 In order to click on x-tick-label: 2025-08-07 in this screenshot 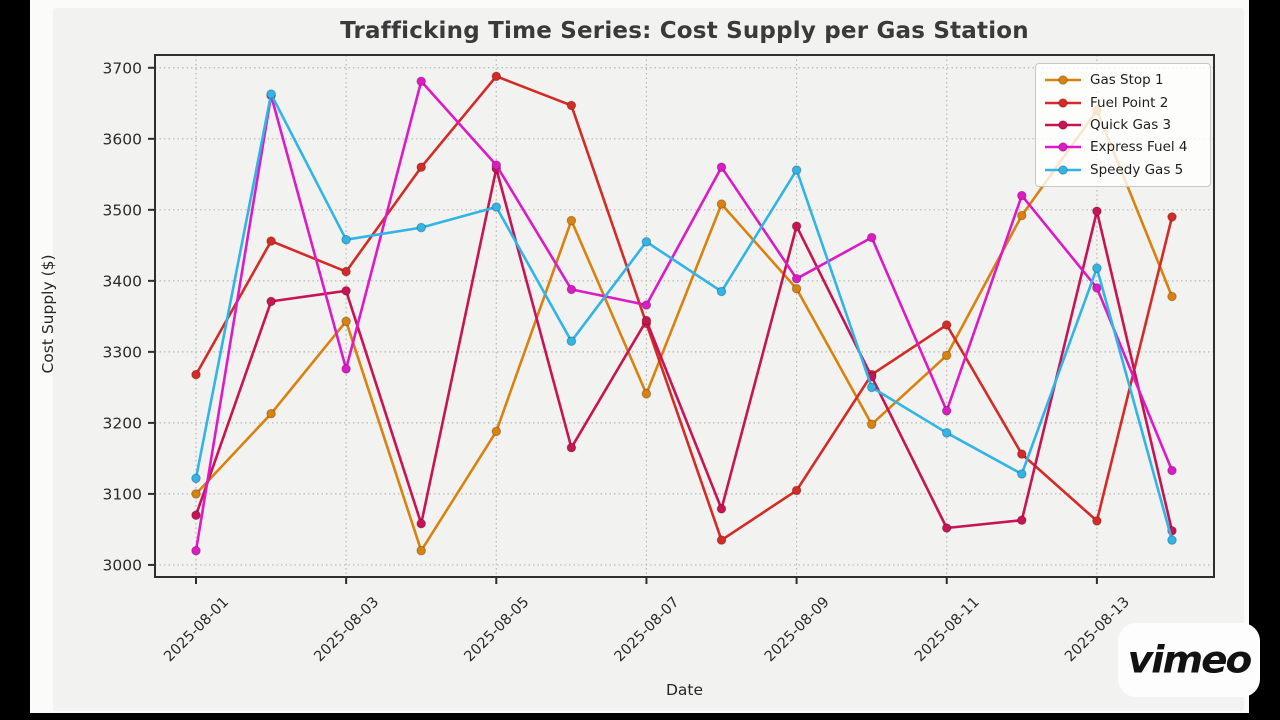, I will do `click(647, 629)`.